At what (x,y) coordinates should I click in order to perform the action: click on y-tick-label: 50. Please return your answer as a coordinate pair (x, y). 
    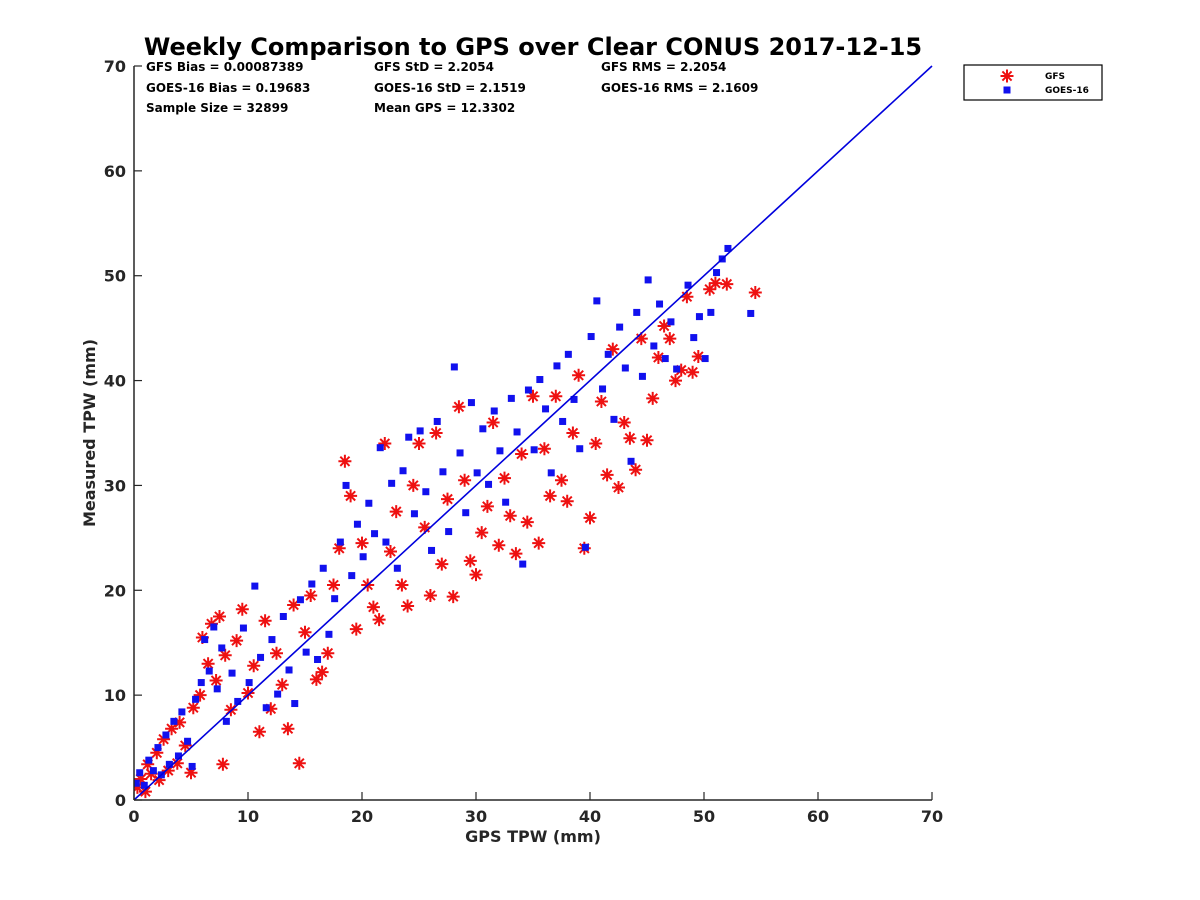
    Looking at the image, I should click on (115, 276).